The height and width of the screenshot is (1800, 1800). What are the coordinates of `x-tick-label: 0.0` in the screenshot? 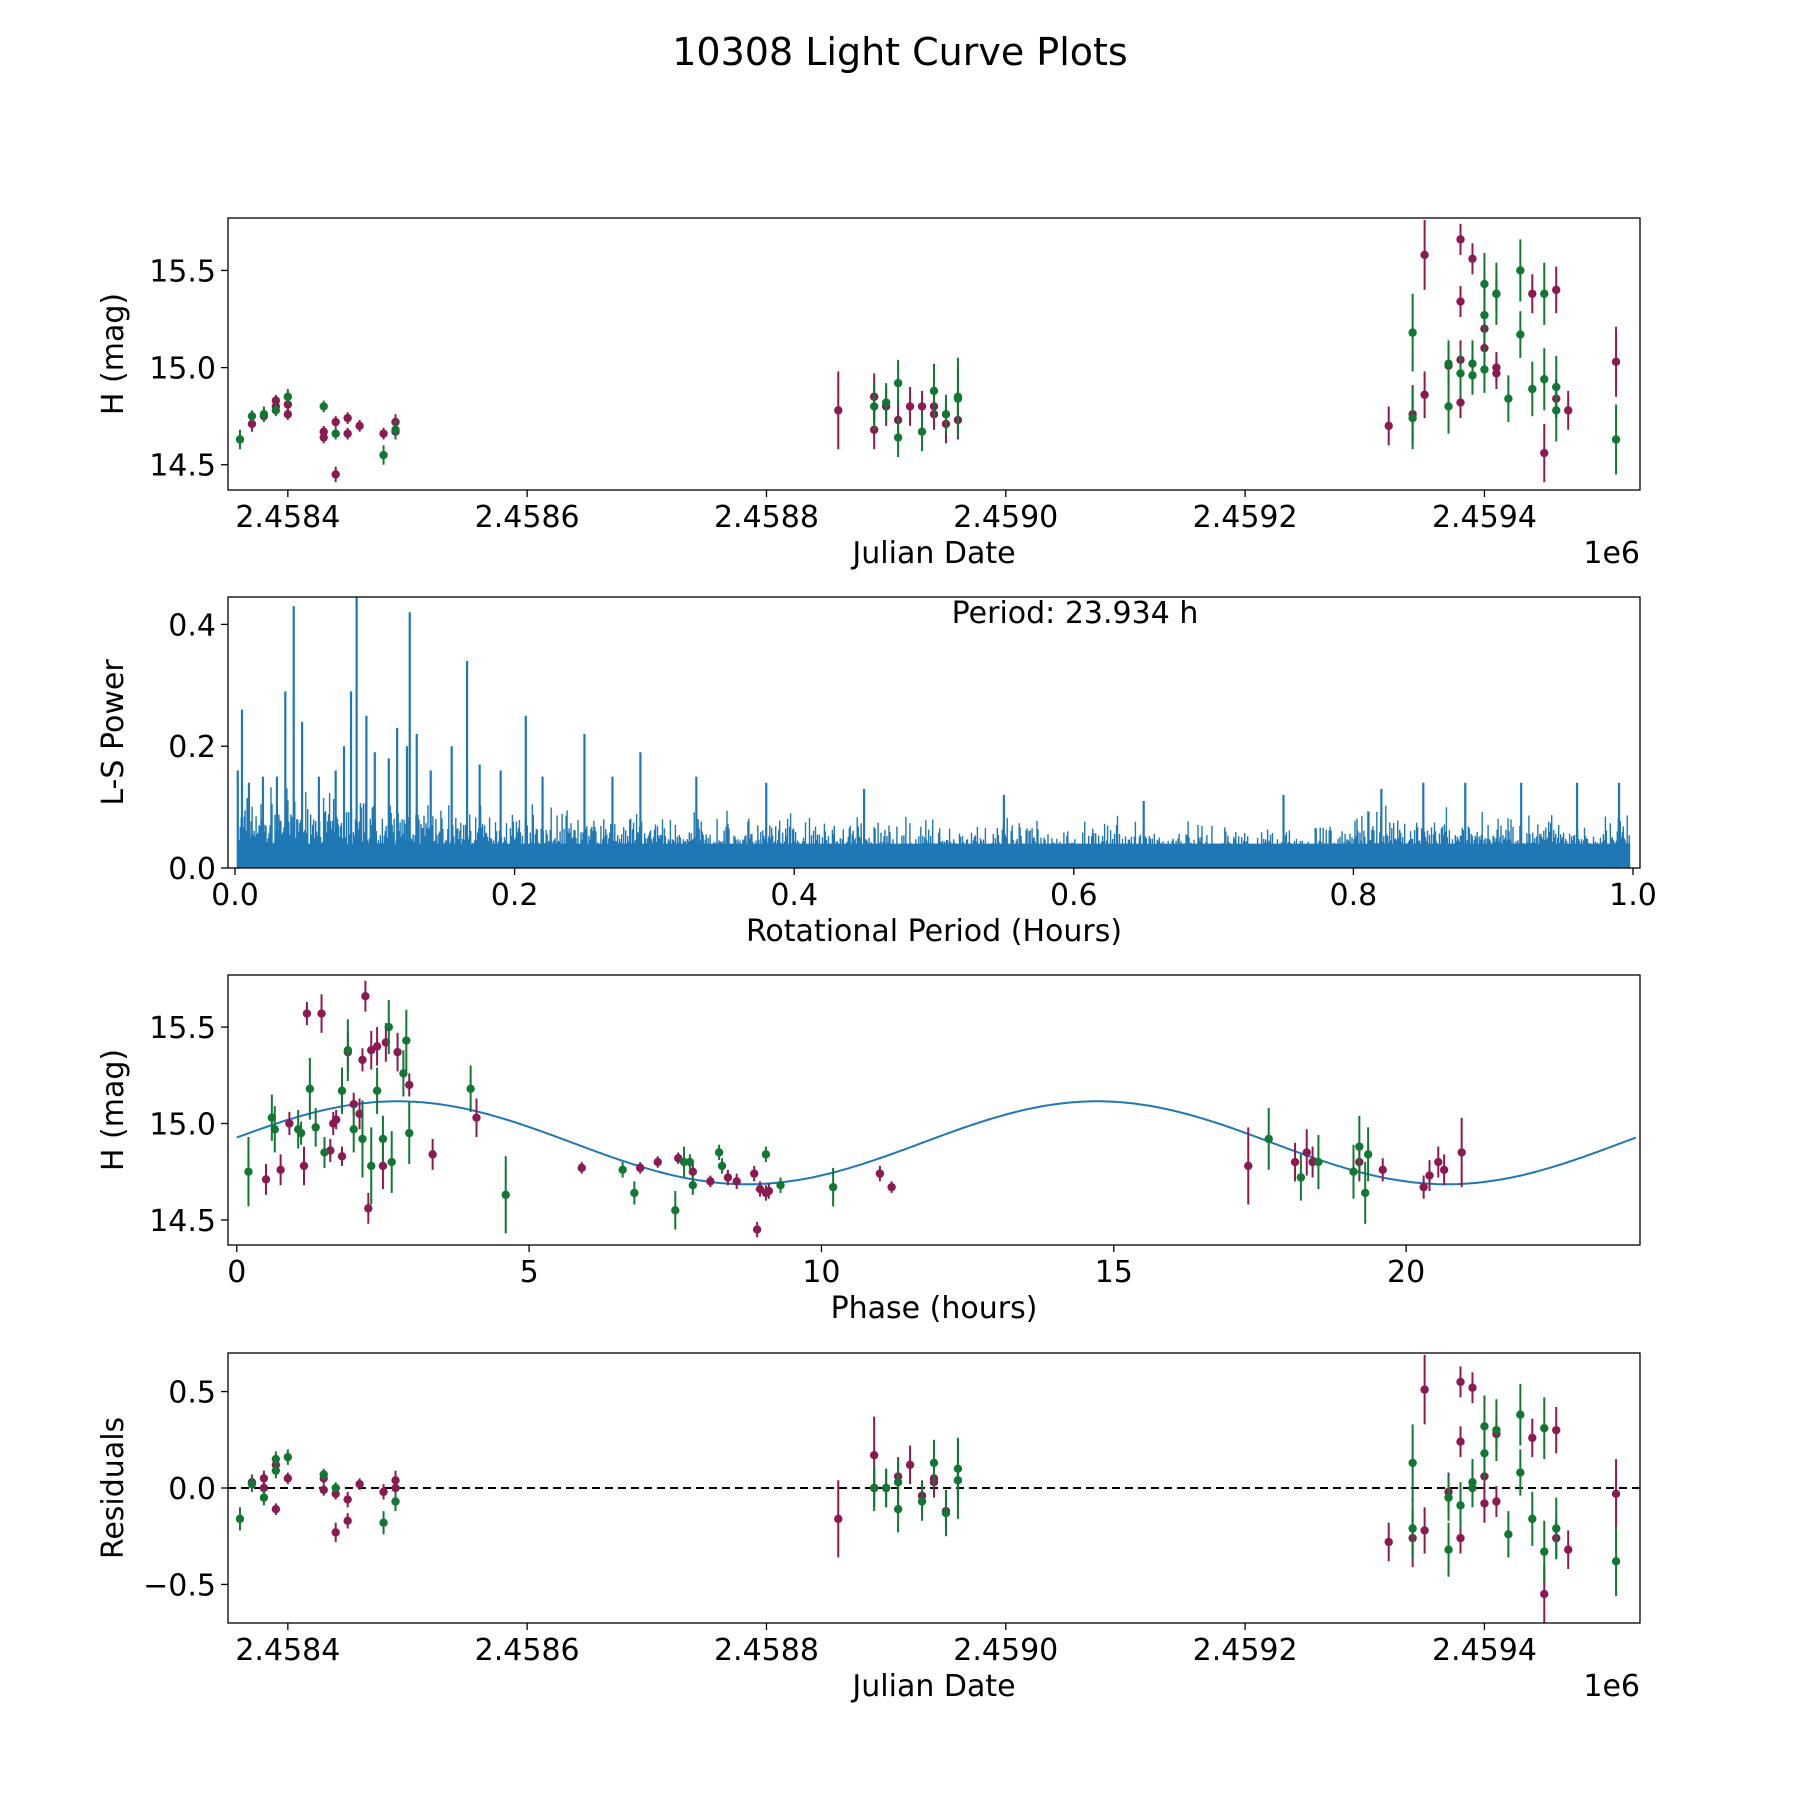 It's located at (235, 895).